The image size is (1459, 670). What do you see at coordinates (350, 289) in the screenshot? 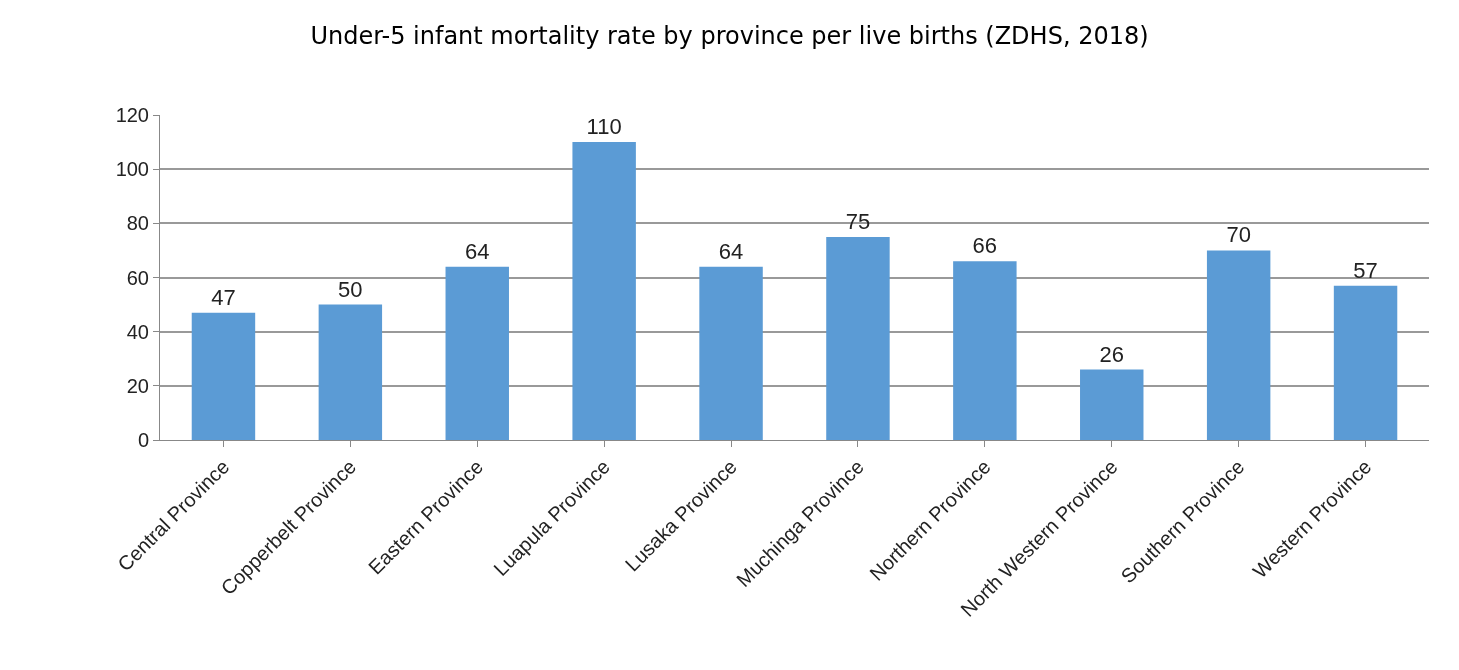
I see `data-label: 50` at bounding box center [350, 289].